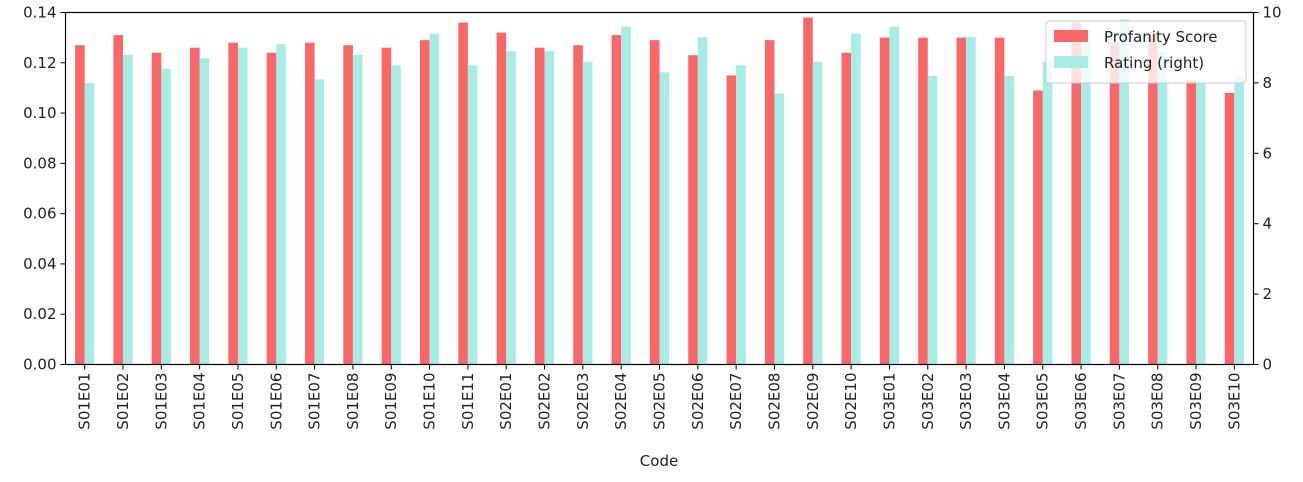 This screenshot has width=1303, height=482. What do you see at coordinates (39, 314) in the screenshot?
I see `y-left-tick-label: 0.02` at bounding box center [39, 314].